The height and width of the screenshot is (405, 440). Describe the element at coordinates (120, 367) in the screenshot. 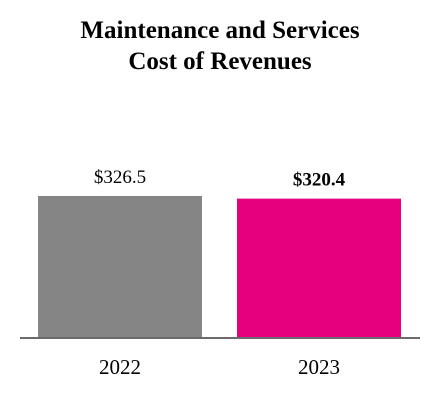

I see `x-tick-label-2022: 2022` at that location.